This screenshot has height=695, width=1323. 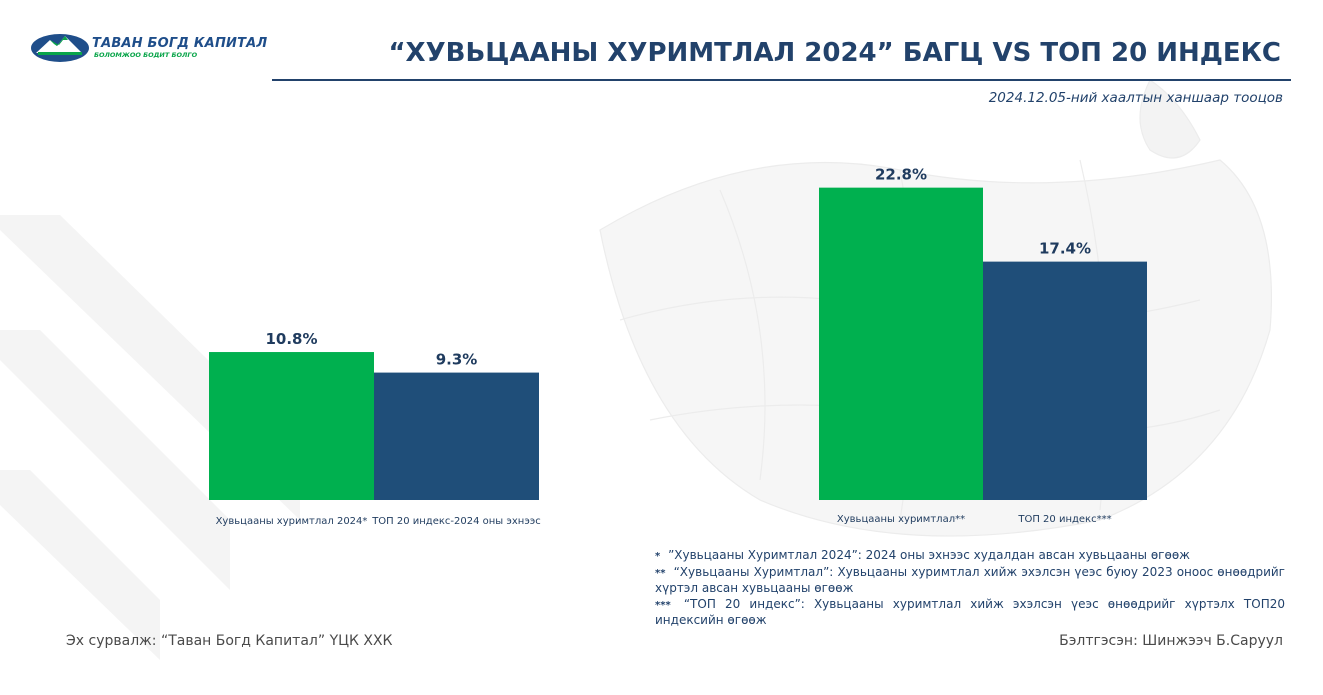 What do you see at coordinates (901, 175) in the screenshot?
I see `data-label: 22.8%` at bounding box center [901, 175].